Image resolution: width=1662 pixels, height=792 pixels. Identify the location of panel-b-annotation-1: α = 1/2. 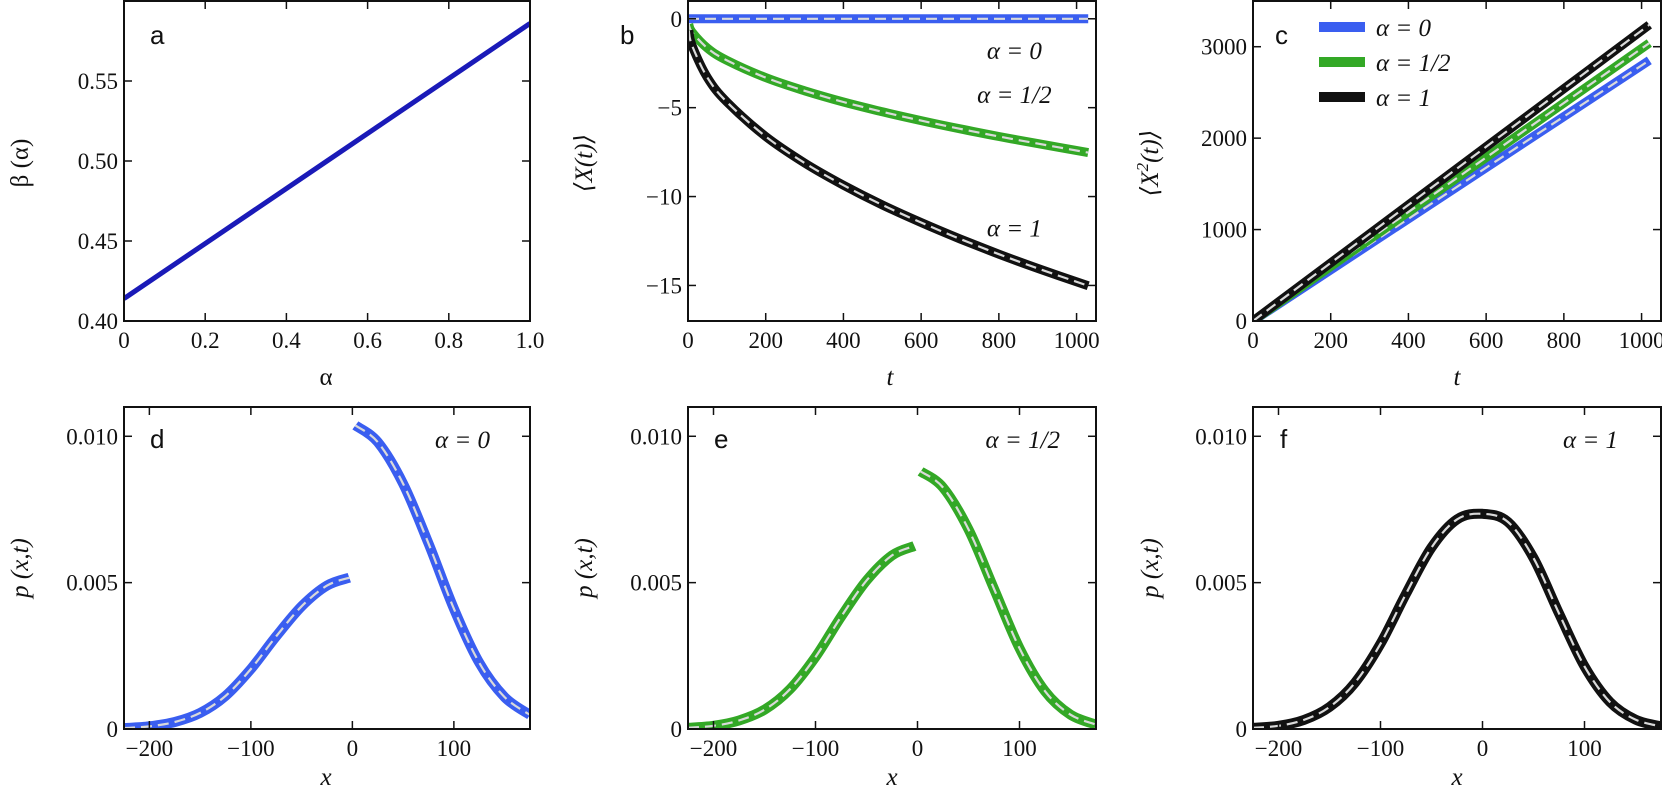
(1014, 95).